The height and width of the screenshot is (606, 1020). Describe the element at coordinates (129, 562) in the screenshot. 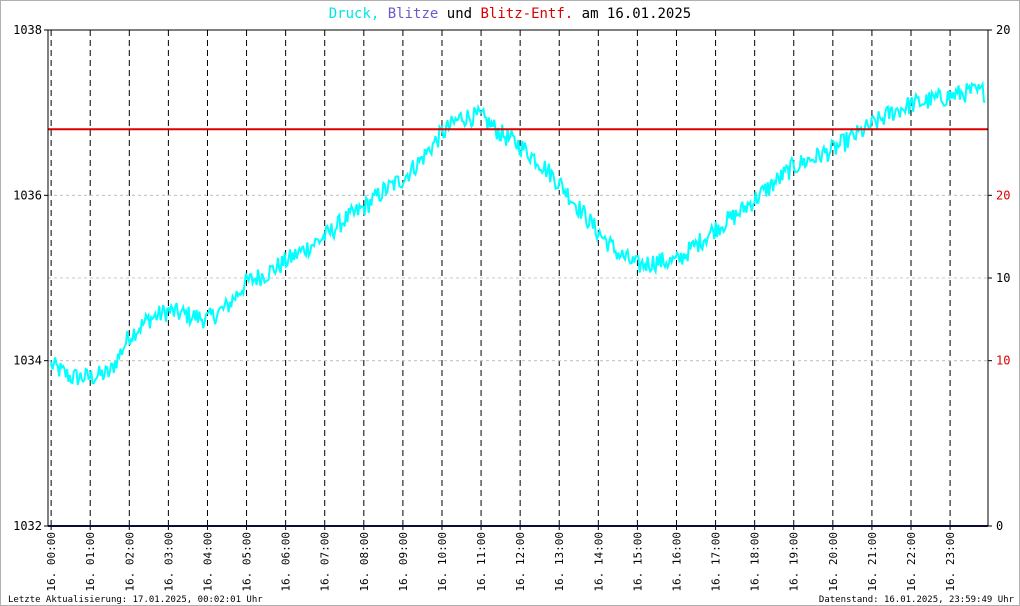

I see `x-tick-label: 16. 02:00` at that location.